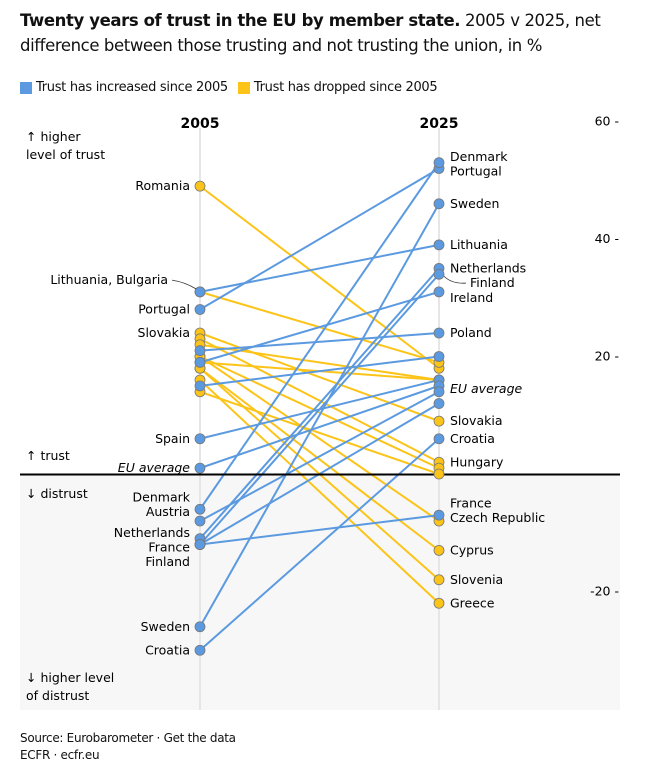 The image size is (654, 774). I want to click on label-2025: Slovakia, so click(476, 420).